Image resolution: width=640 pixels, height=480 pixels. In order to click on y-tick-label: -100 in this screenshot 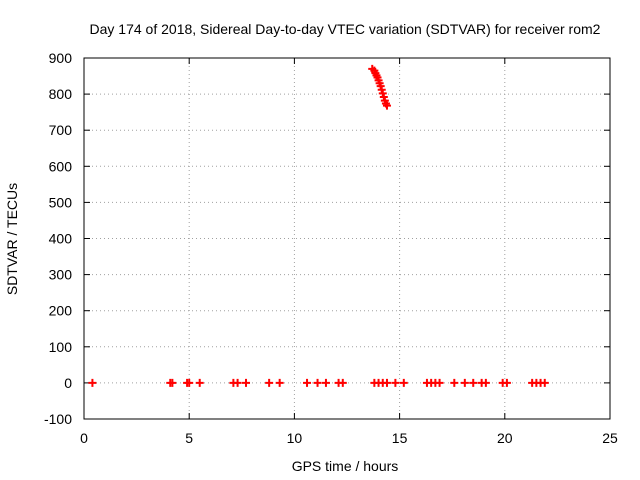, I will do `click(58, 419)`.